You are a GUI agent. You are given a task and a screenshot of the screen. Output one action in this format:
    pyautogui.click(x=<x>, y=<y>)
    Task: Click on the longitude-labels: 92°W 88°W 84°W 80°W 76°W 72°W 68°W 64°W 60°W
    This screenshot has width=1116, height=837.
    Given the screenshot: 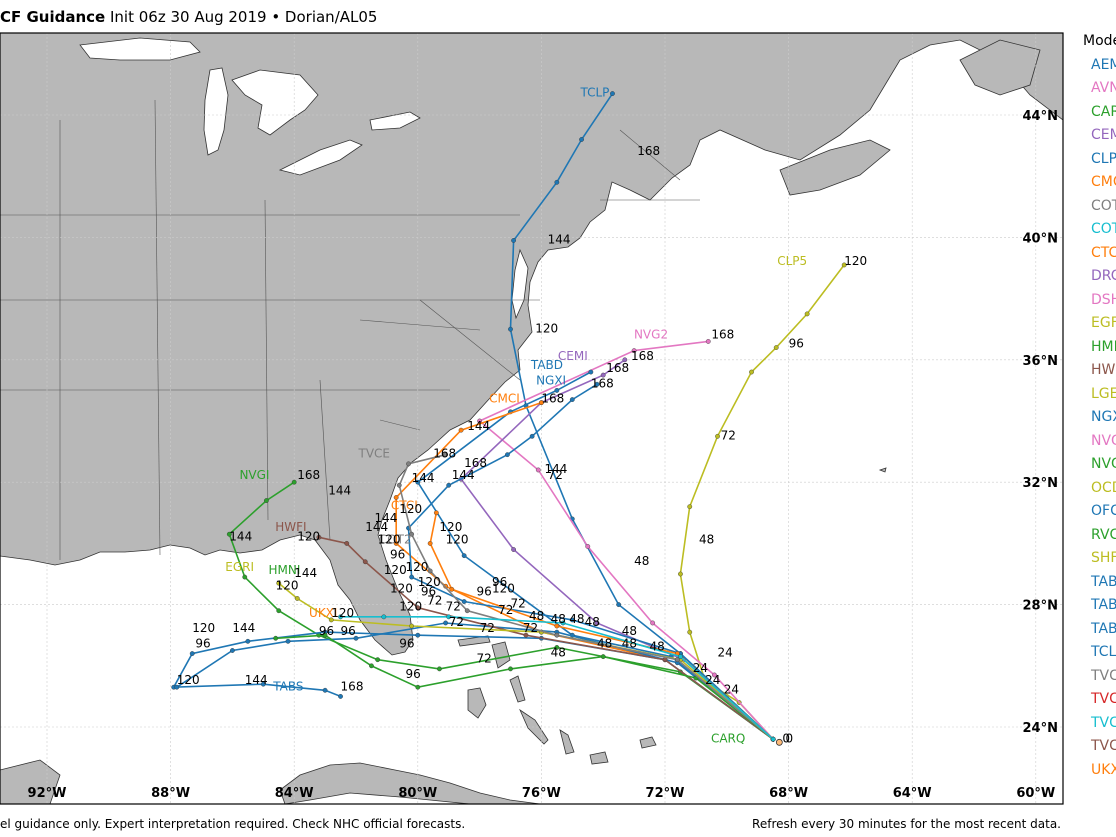 What is the action you would take?
    pyautogui.click(x=542, y=793)
    